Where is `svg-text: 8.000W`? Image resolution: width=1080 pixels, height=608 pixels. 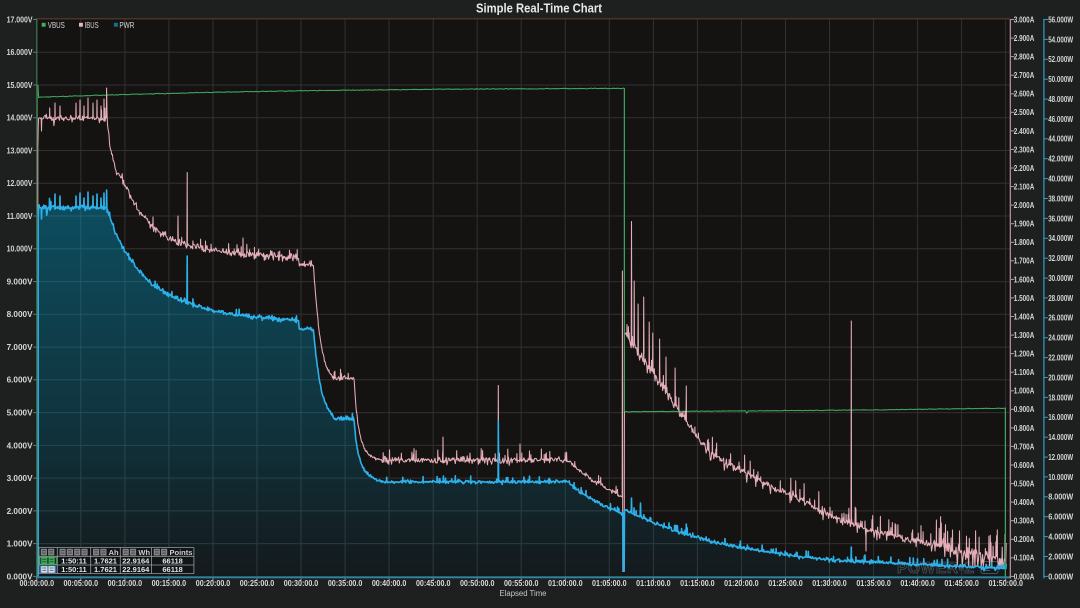
svg-text: 8.000W is located at coordinates (1060, 497).